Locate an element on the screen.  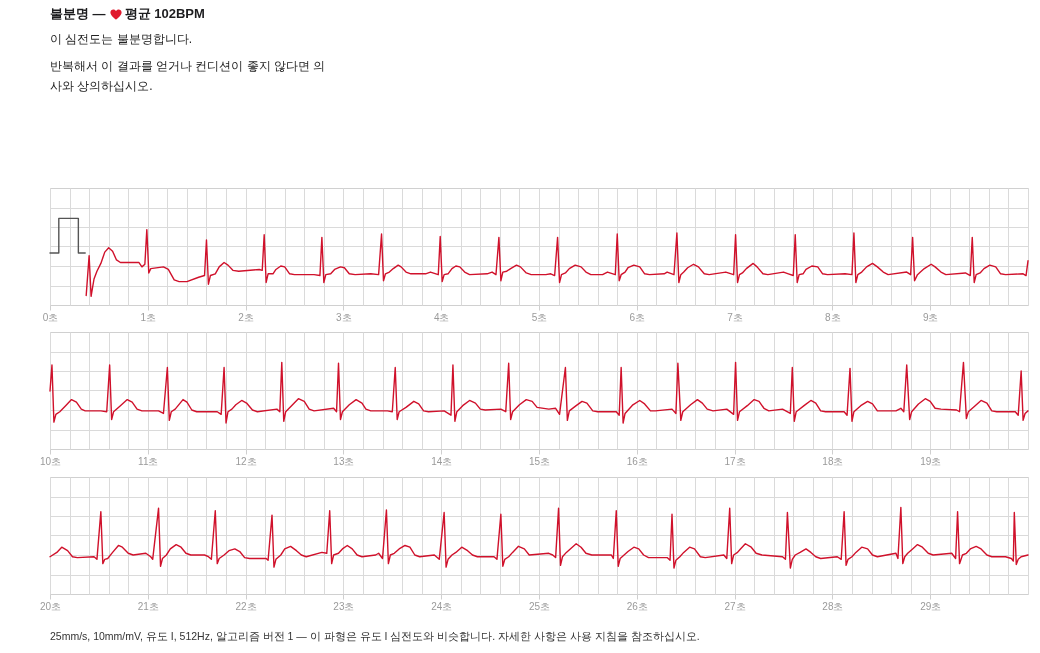
x-tick-label: 20초 is located at coordinates (50, 606).